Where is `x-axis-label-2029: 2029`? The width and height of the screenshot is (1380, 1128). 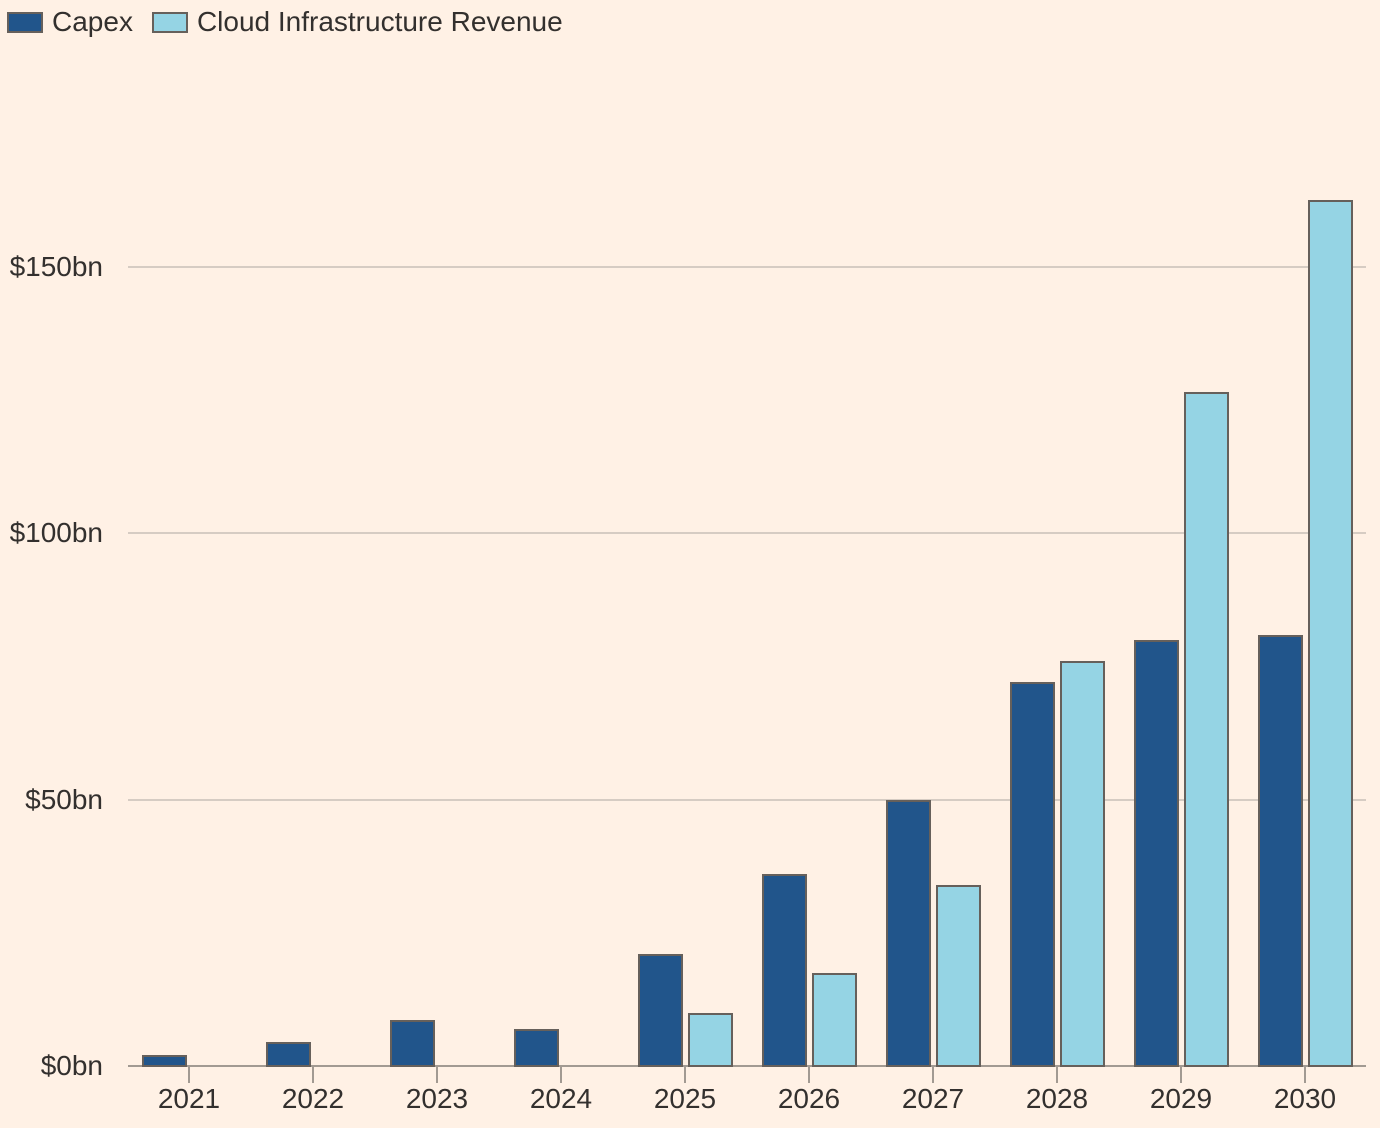
x-axis-label-2029: 2029 is located at coordinates (1181, 1098).